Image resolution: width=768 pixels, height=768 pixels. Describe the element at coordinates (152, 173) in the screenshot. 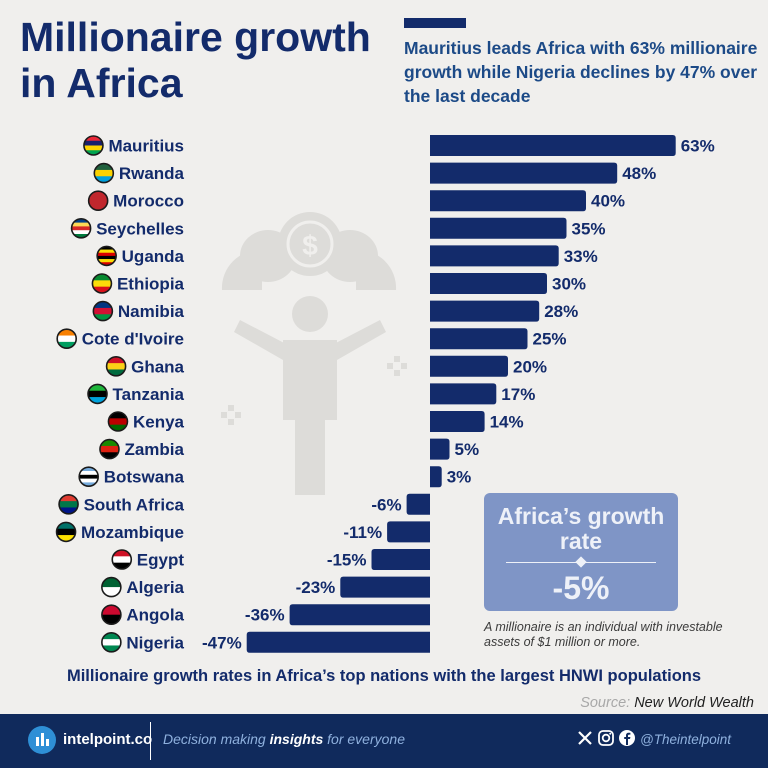

I see `category-label-1: Rwanda` at that location.